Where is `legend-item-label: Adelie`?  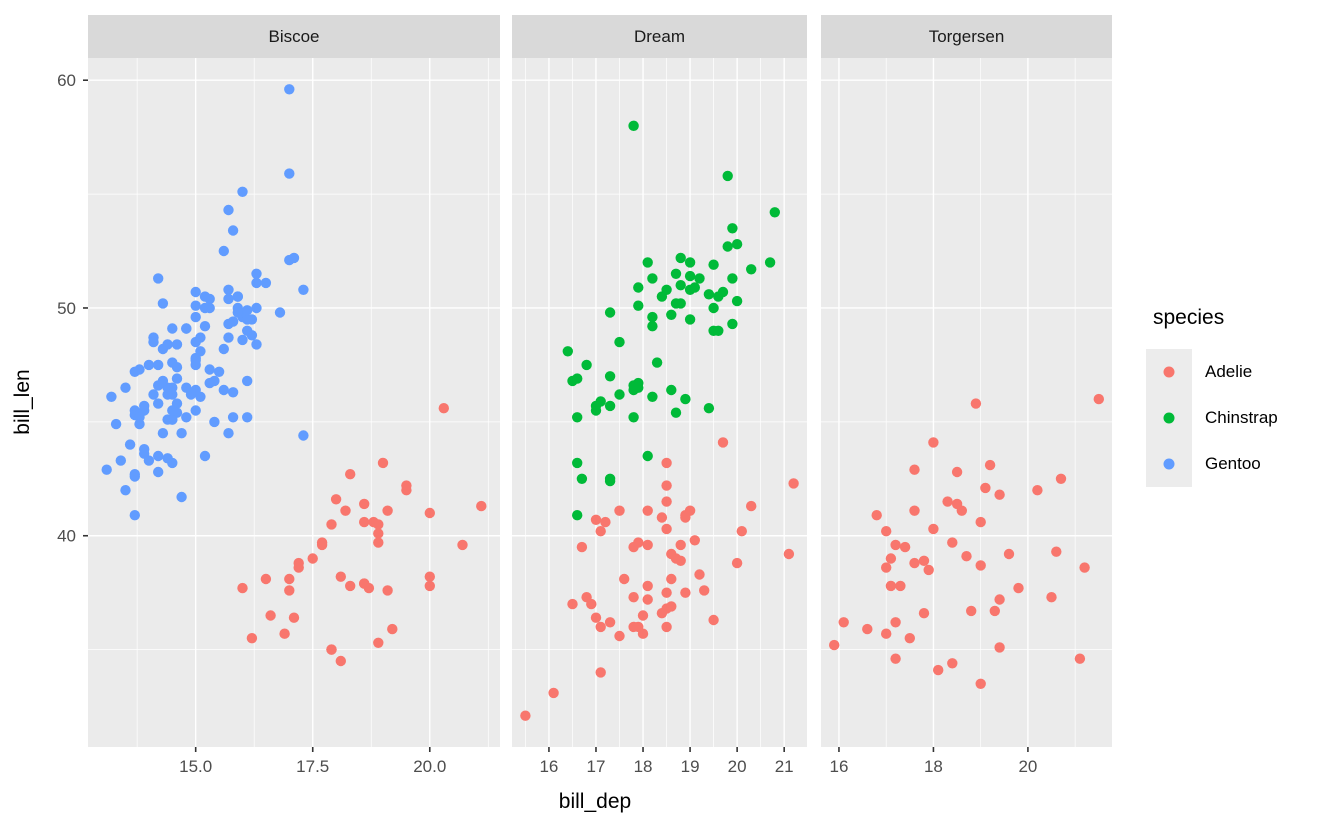
legend-item-label: Adelie is located at coordinates (1229, 371).